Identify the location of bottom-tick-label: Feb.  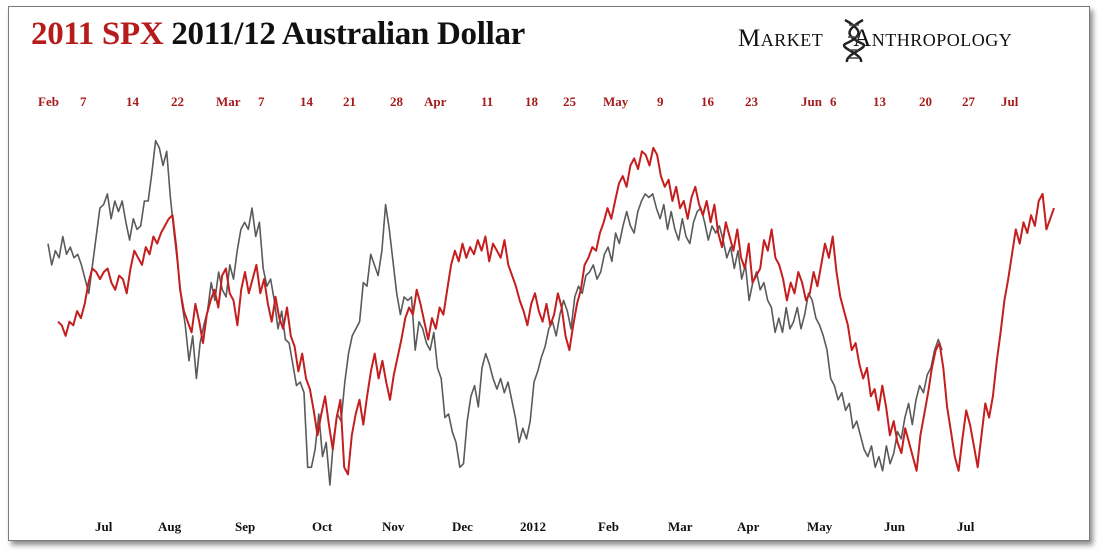
(608, 526).